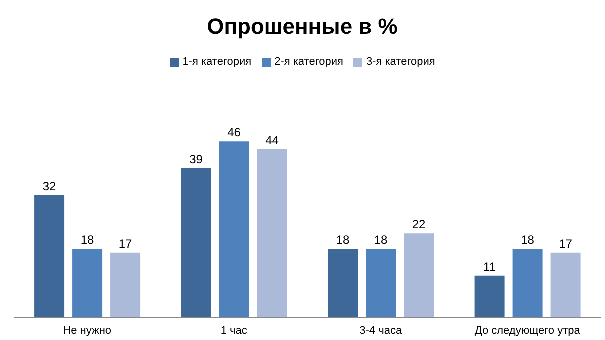 This screenshot has width=605, height=340. I want to click on data-label: 39, so click(197, 159).